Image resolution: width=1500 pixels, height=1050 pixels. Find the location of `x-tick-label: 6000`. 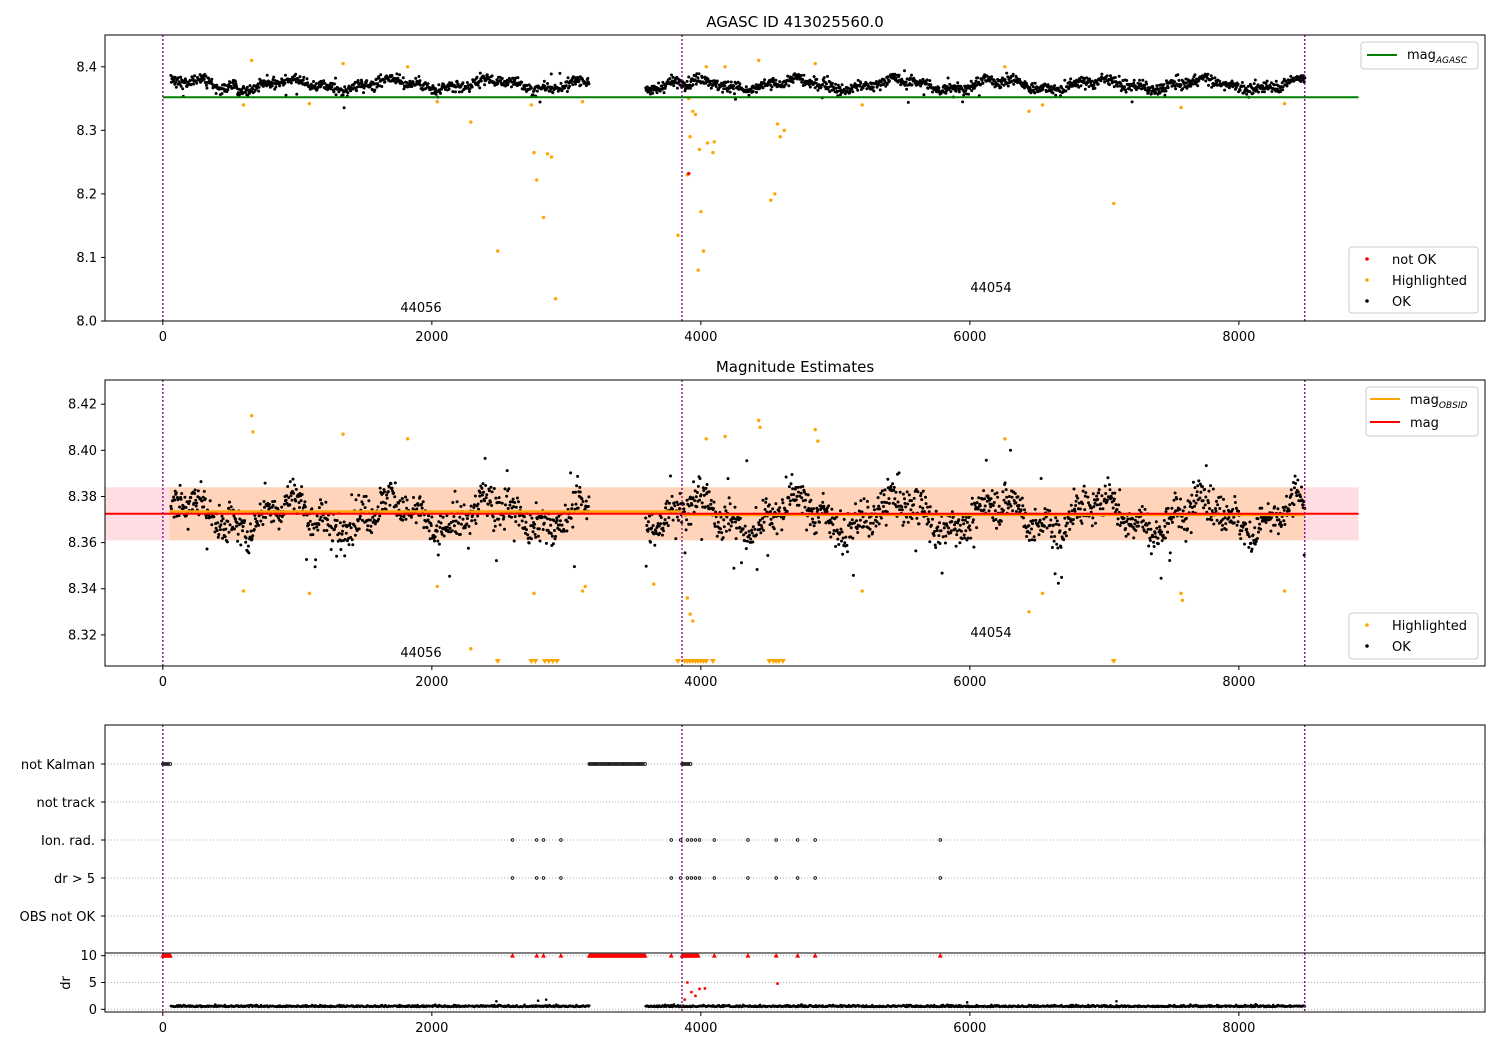

x-tick-label: 6000 is located at coordinates (969, 337).